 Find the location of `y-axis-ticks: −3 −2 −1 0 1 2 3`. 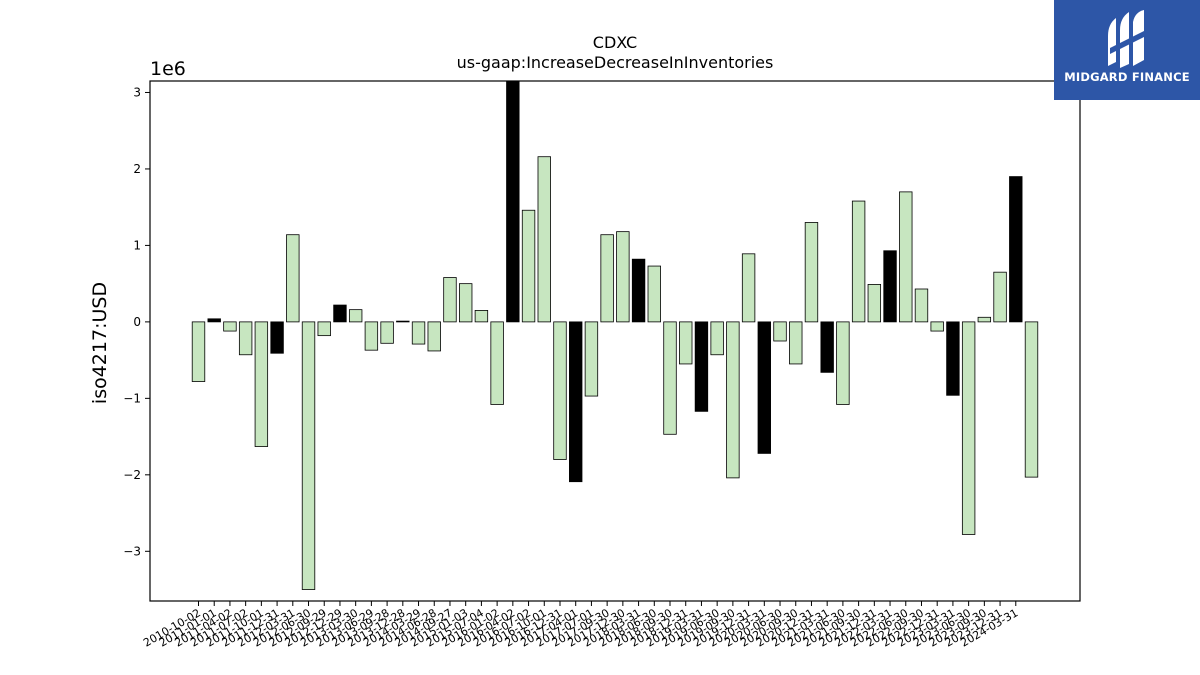

y-axis-ticks: −3 −2 −1 0 1 2 3 is located at coordinates (136, 321).